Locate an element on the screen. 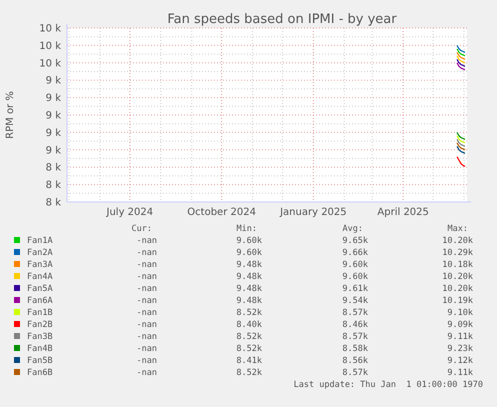  legend-label: Fan2A is located at coordinates (40, 253).